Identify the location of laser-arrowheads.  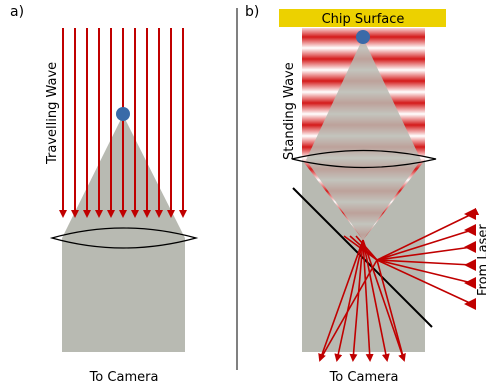
(470, 259).